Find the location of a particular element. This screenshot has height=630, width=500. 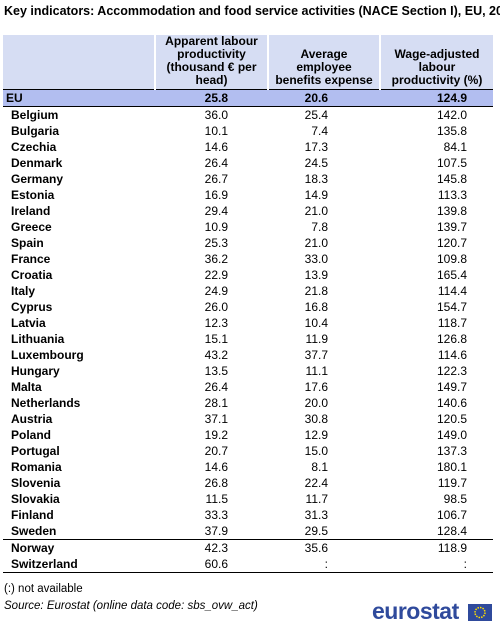

cell: 106.7 is located at coordinates (451, 515).